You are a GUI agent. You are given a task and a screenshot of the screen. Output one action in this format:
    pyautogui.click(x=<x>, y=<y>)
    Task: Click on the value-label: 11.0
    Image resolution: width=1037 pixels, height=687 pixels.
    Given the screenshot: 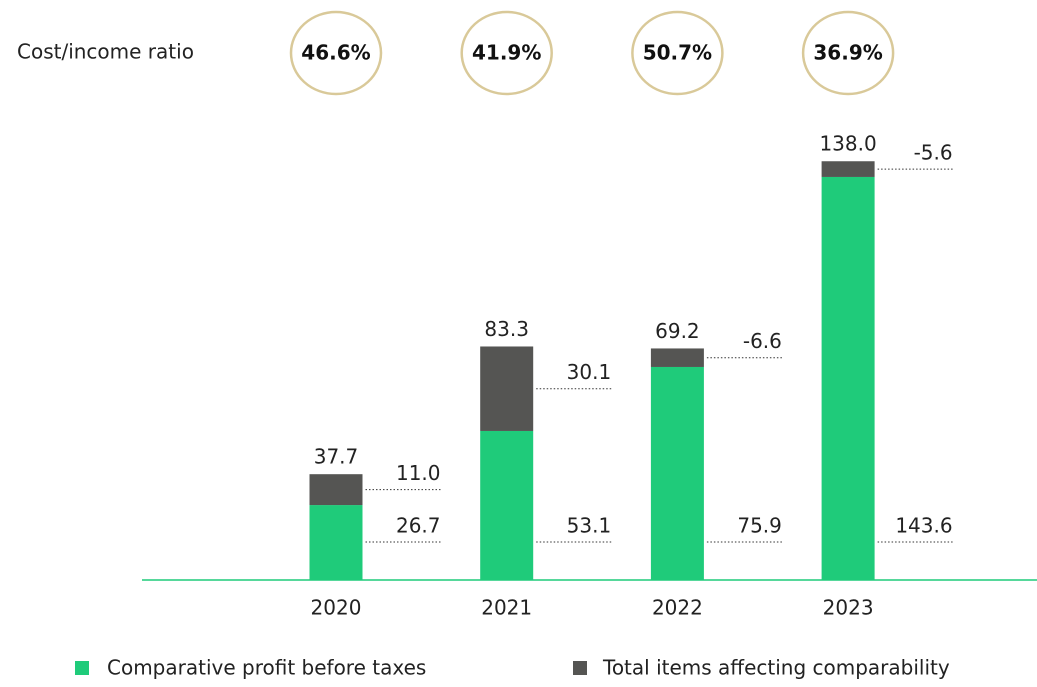 What is the action you would take?
    pyautogui.click(x=418, y=473)
    